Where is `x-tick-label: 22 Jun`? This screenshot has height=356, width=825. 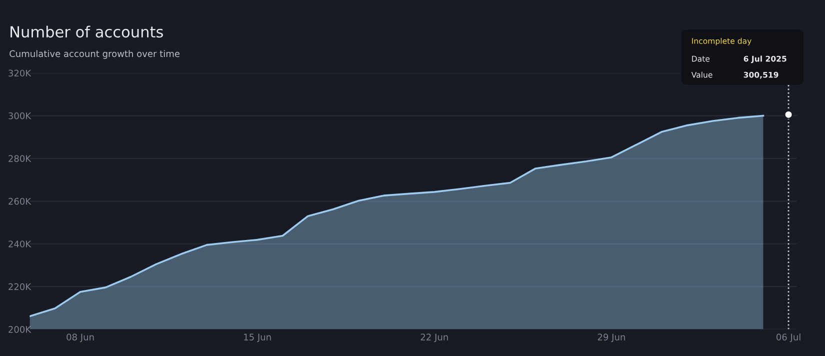
x-tick-label: 22 Jun is located at coordinates (434, 338).